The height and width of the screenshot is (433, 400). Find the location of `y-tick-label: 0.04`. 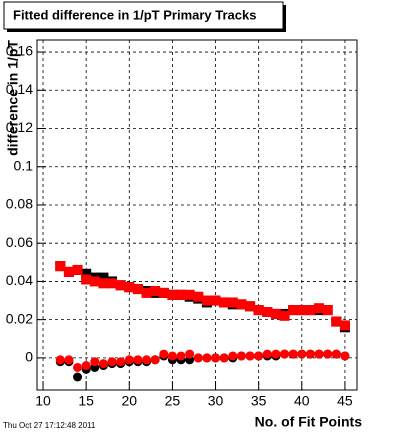

y-tick-label: 0.04 is located at coordinates (19, 280).